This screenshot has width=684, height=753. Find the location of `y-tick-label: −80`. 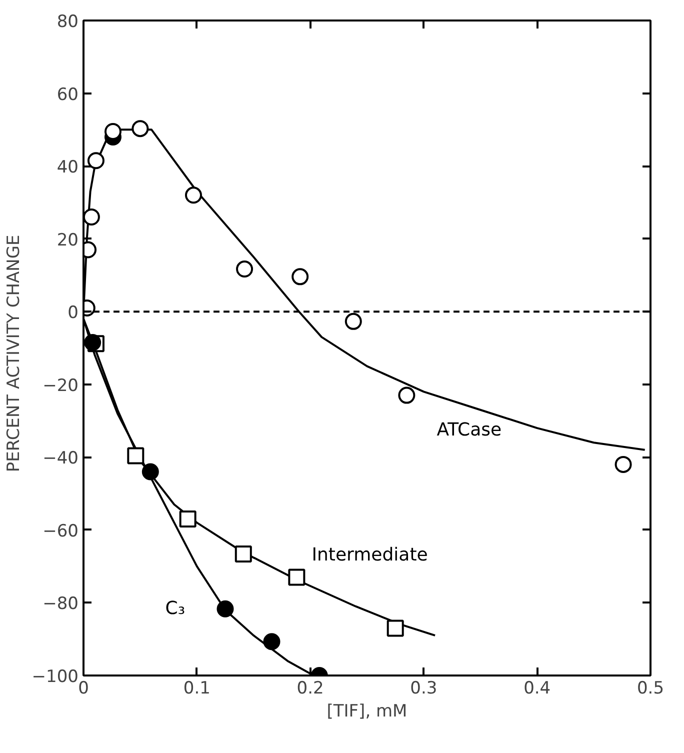

y-tick-label: −80 is located at coordinates (60, 604).